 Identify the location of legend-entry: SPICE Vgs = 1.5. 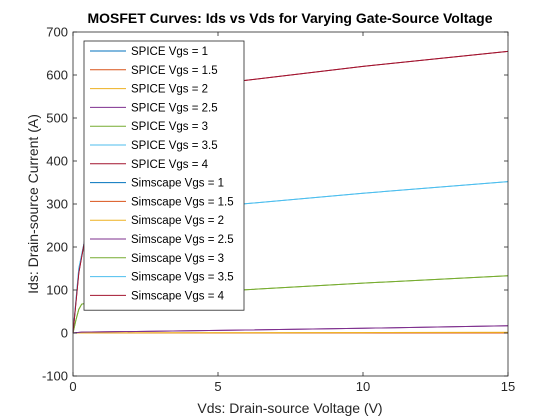
(174, 71).